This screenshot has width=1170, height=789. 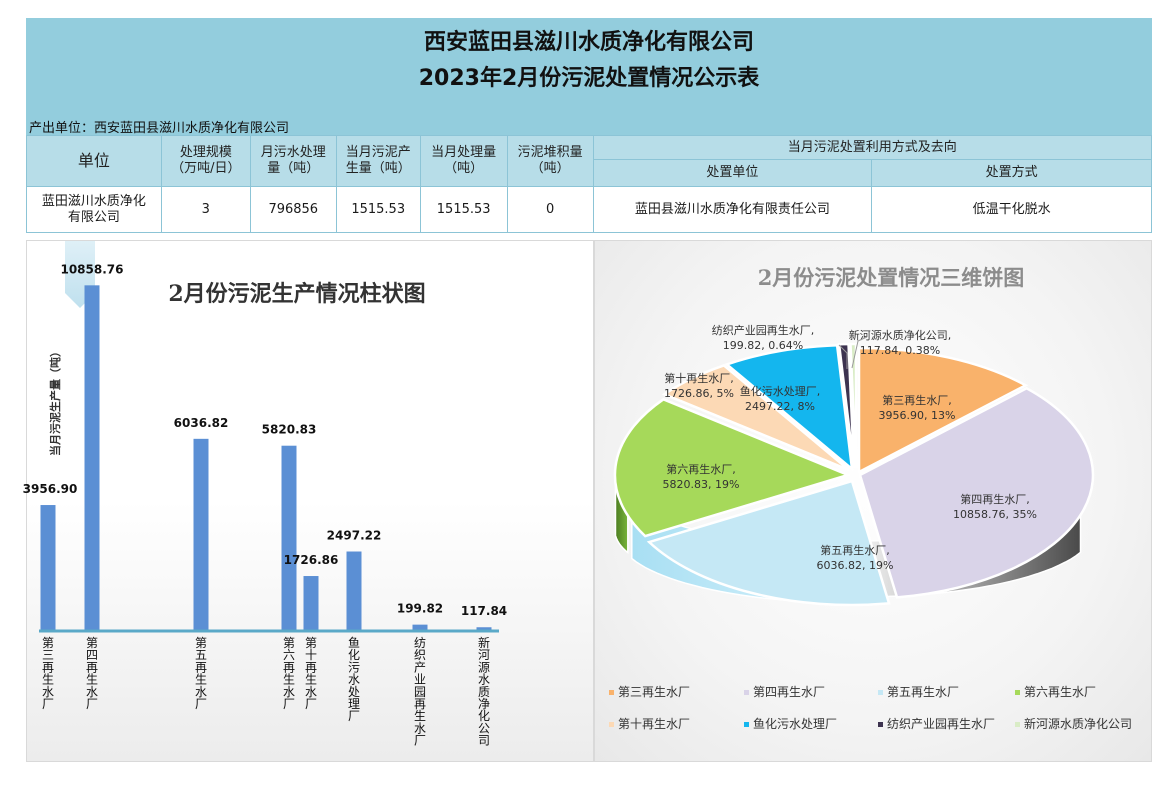 What do you see at coordinates (293, 209) in the screenshot?
I see `cell-sewage: 796856` at bounding box center [293, 209].